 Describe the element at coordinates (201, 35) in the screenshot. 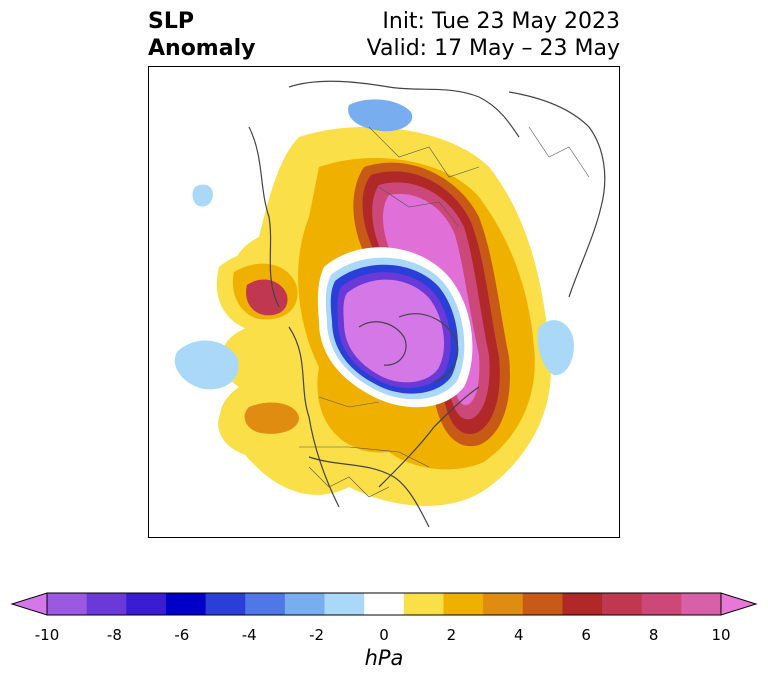

I see `title-left: SLP Anomaly` at that location.